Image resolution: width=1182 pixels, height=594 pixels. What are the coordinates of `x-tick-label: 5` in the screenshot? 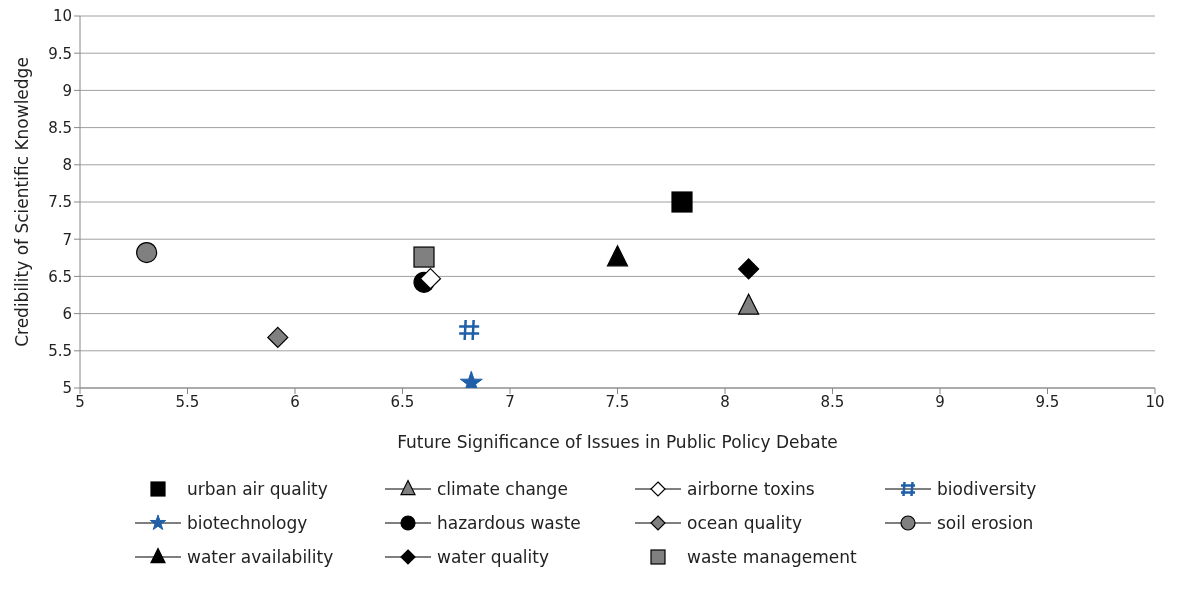 It's located at (80, 401).